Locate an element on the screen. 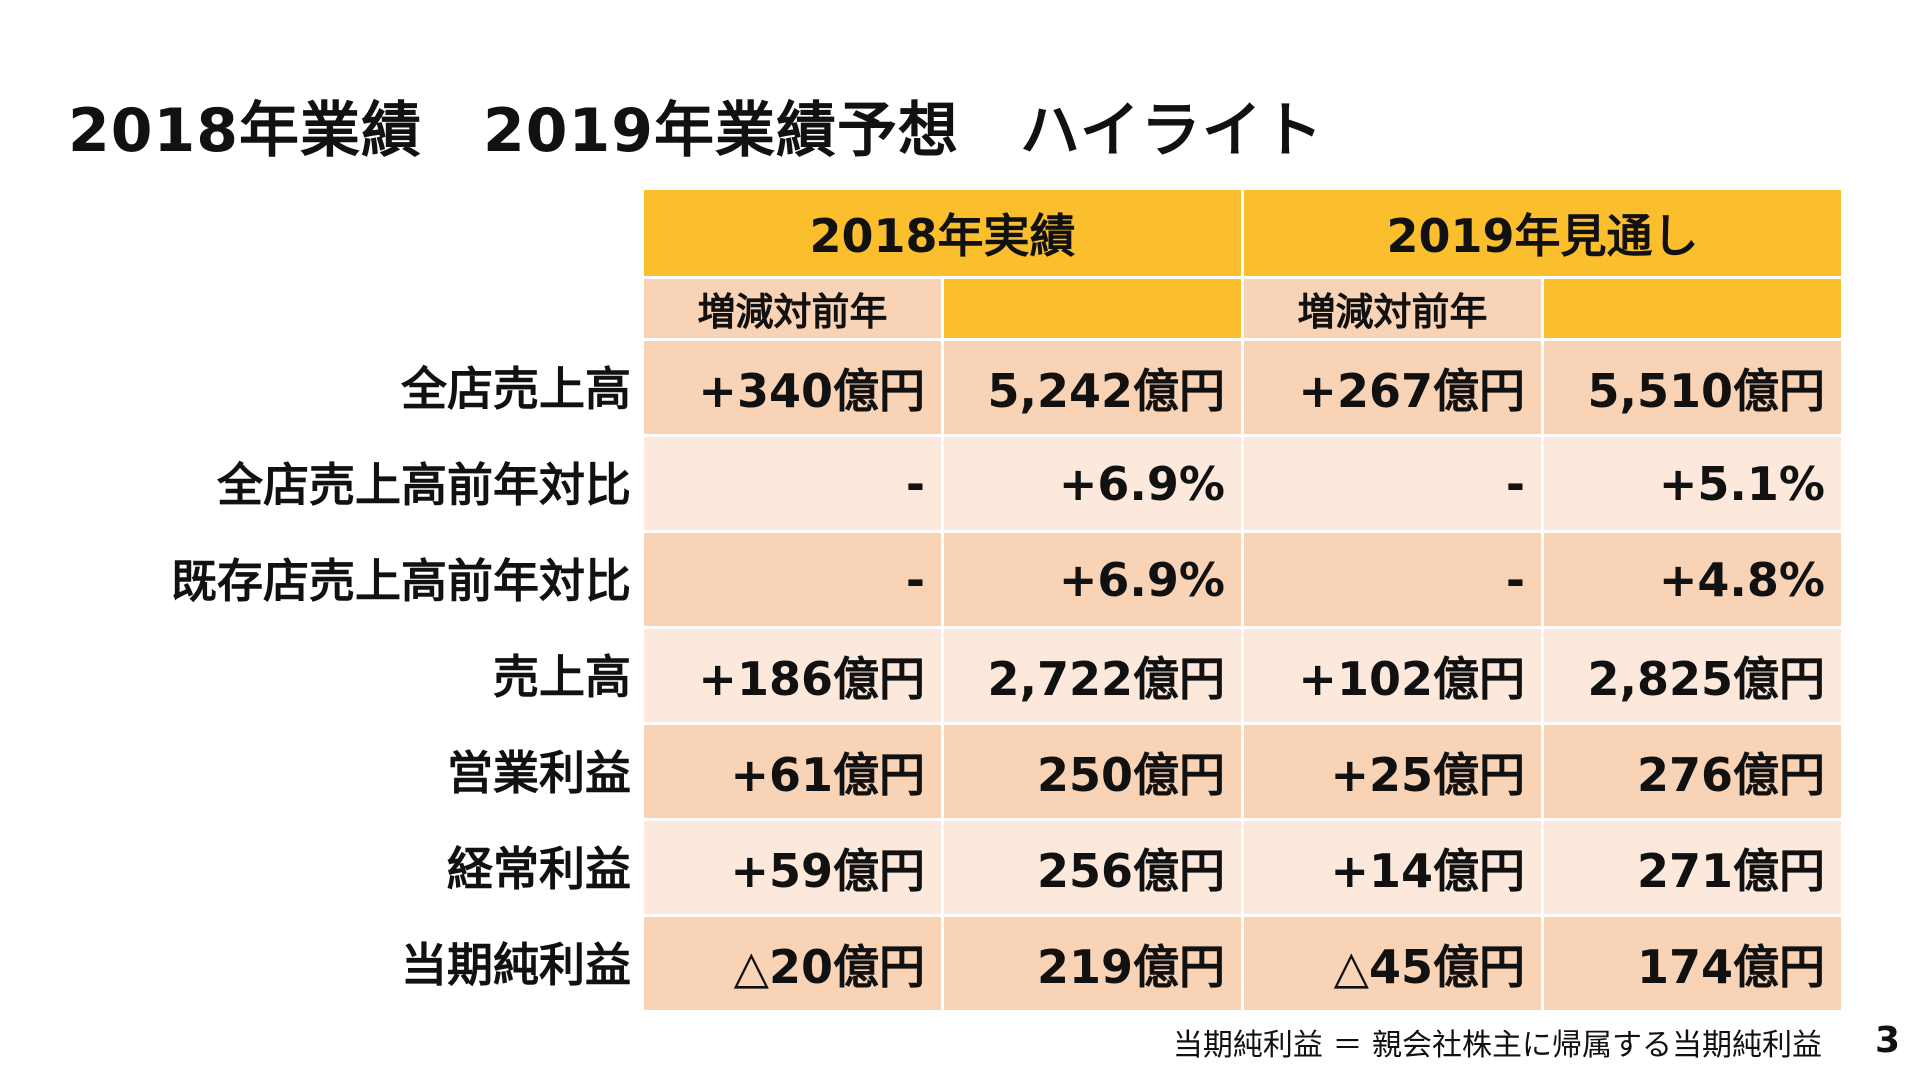 Image resolution: width=1914 pixels, height=1066 pixels. row-label: 経常利益 is located at coordinates (320, 866).